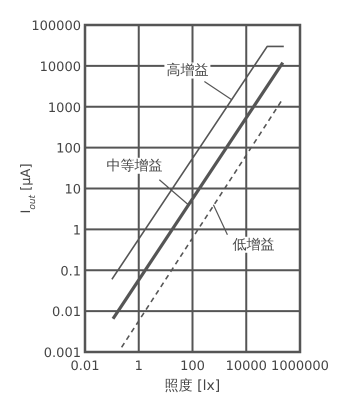 Image resolution: width=347 pixels, height=413 pixels. What do you see at coordinates (300, 366) in the screenshot?
I see `x-tick-label: 1000000` at bounding box center [300, 366].